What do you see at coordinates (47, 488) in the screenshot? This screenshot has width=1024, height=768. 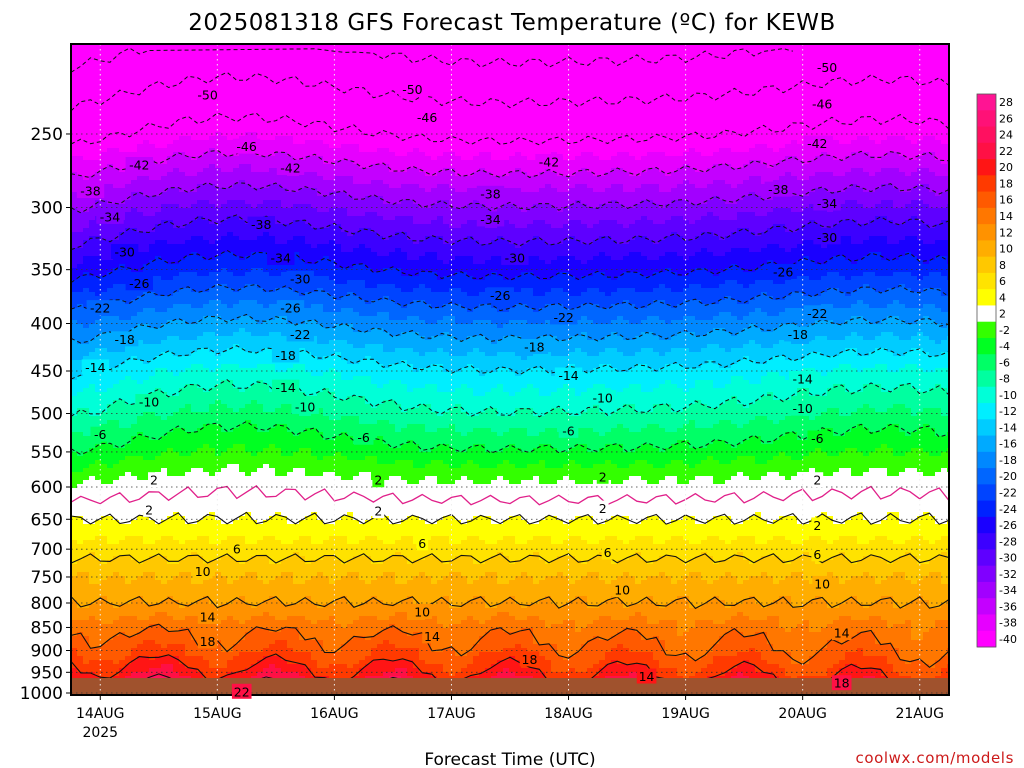 I see `y-tick-label: 600` at bounding box center [47, 488].